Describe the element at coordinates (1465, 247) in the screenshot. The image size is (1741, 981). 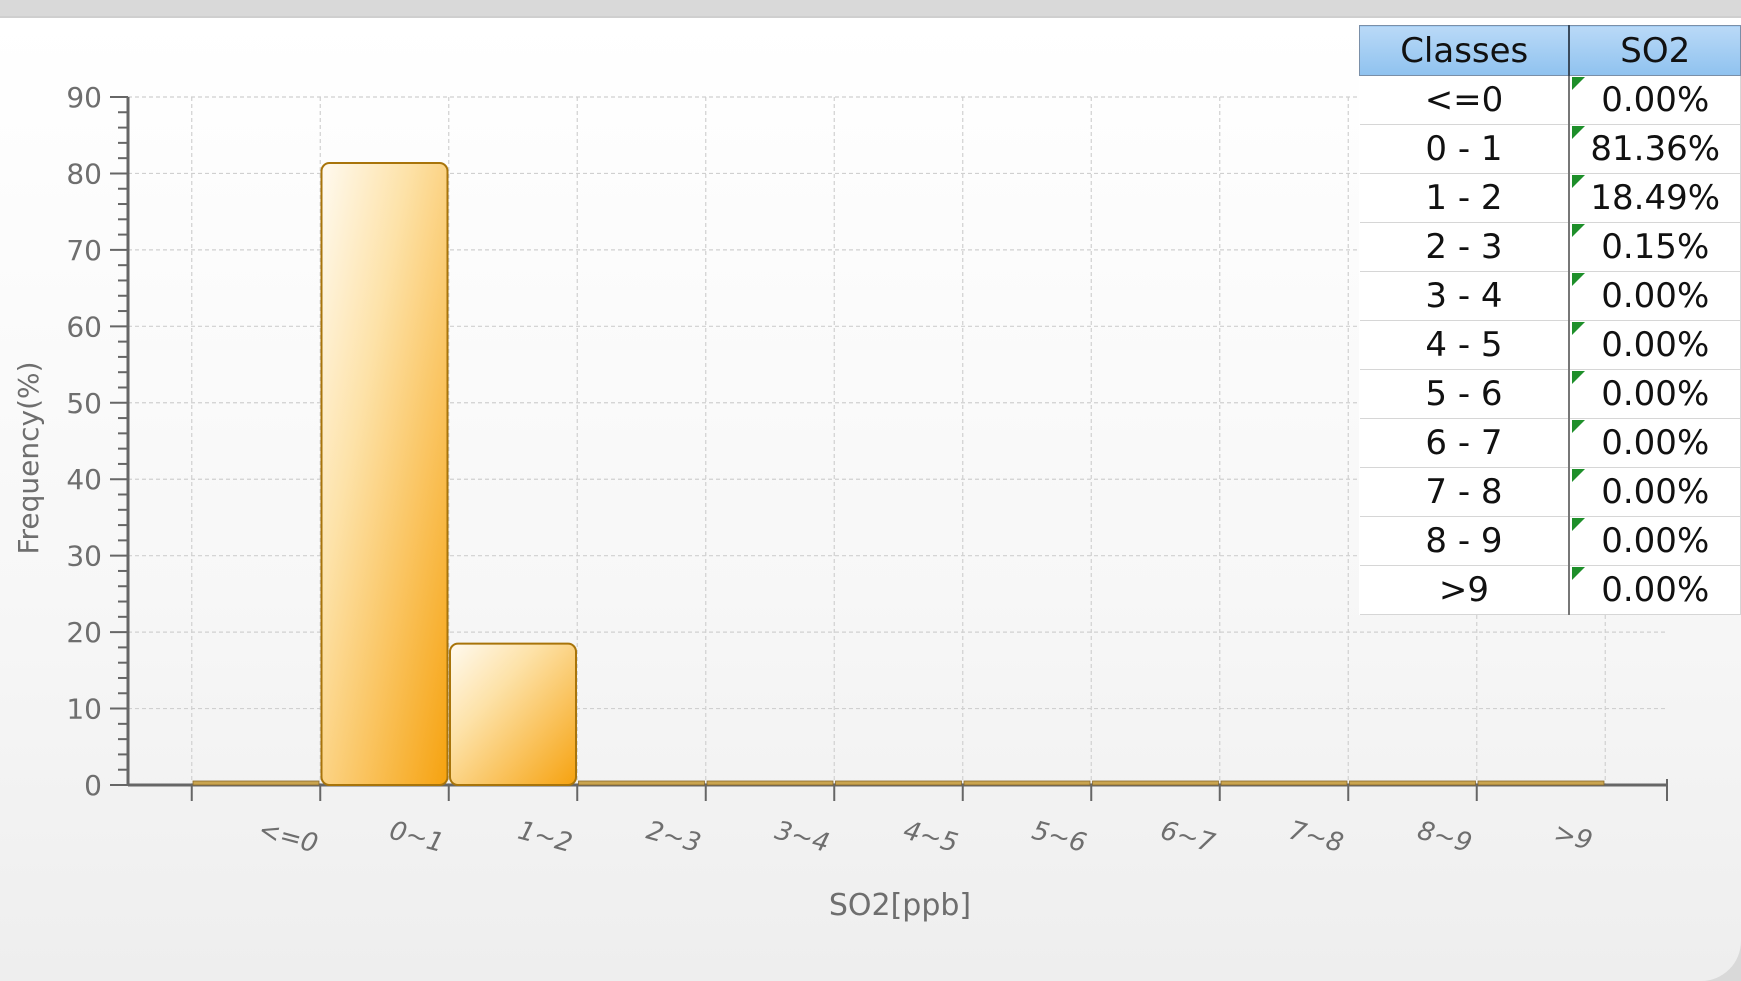
I see `table-cell-class: 2 - 3` at that location.